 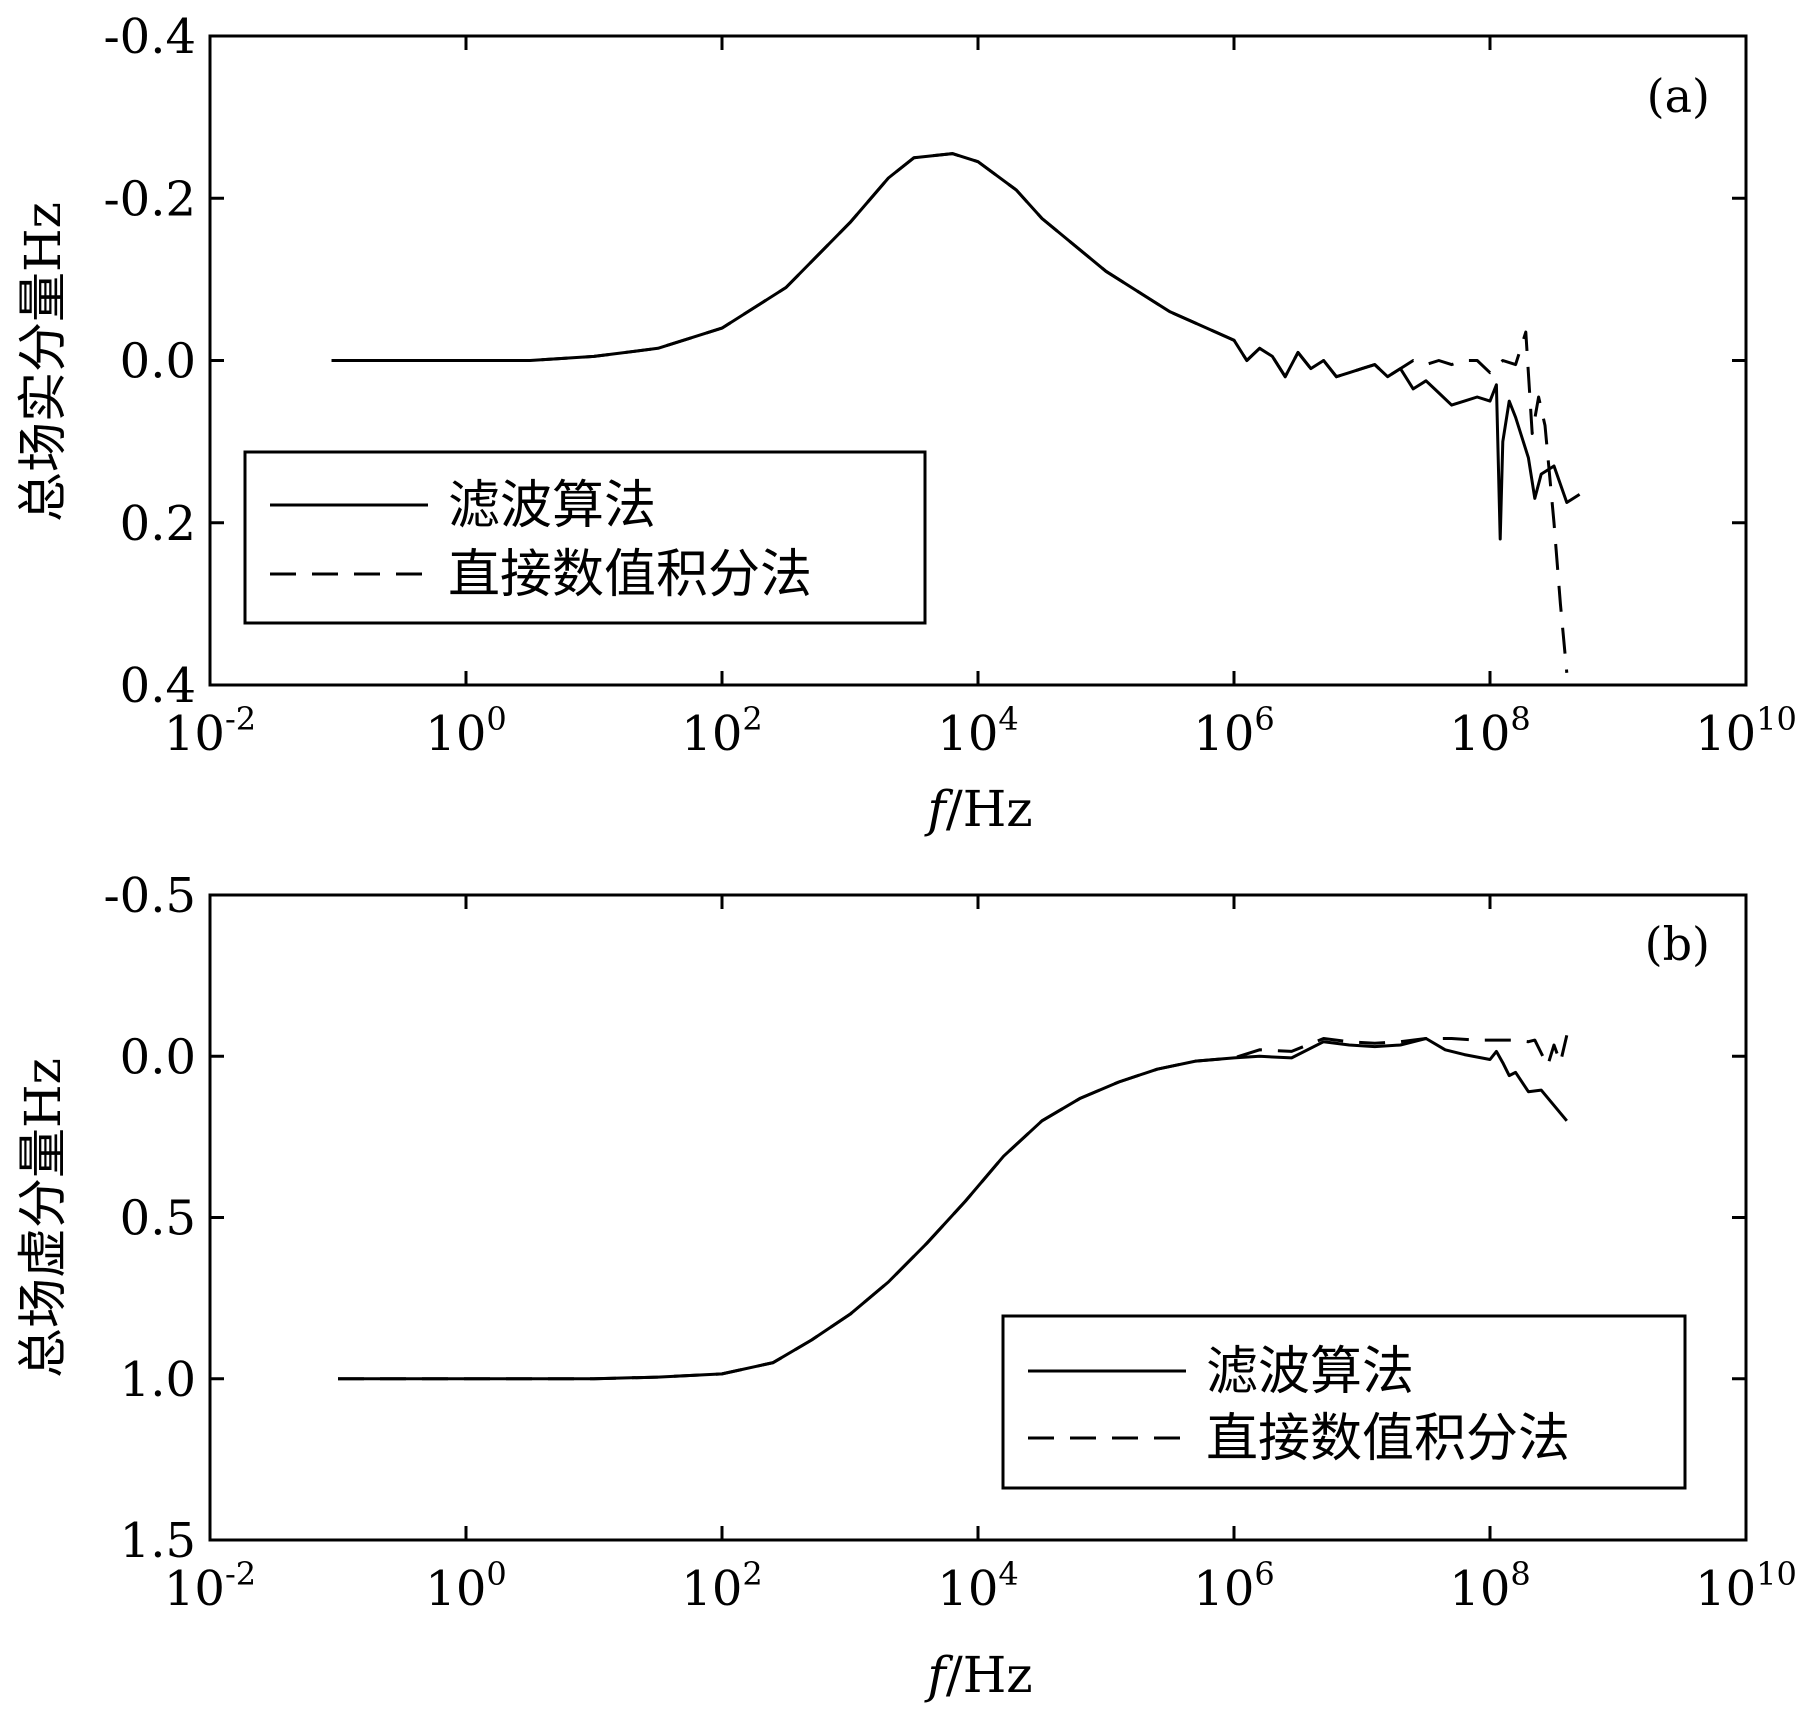 I want to click on x-tick-labels-b: 10⁻² 10⁰ 10² 10⁴ 10⁶ 10⁸ 10¹⁰, so click(x=980, y=1586).